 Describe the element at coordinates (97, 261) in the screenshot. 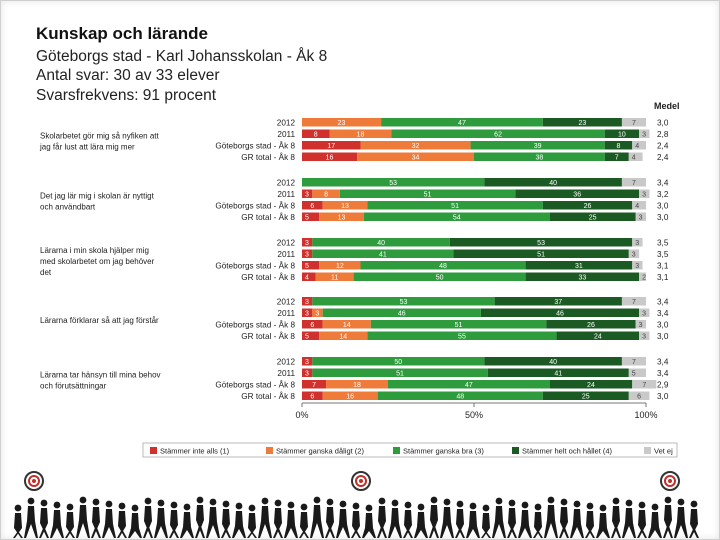

I see `question-label: med skolarbetet om jag behöver` at that location.